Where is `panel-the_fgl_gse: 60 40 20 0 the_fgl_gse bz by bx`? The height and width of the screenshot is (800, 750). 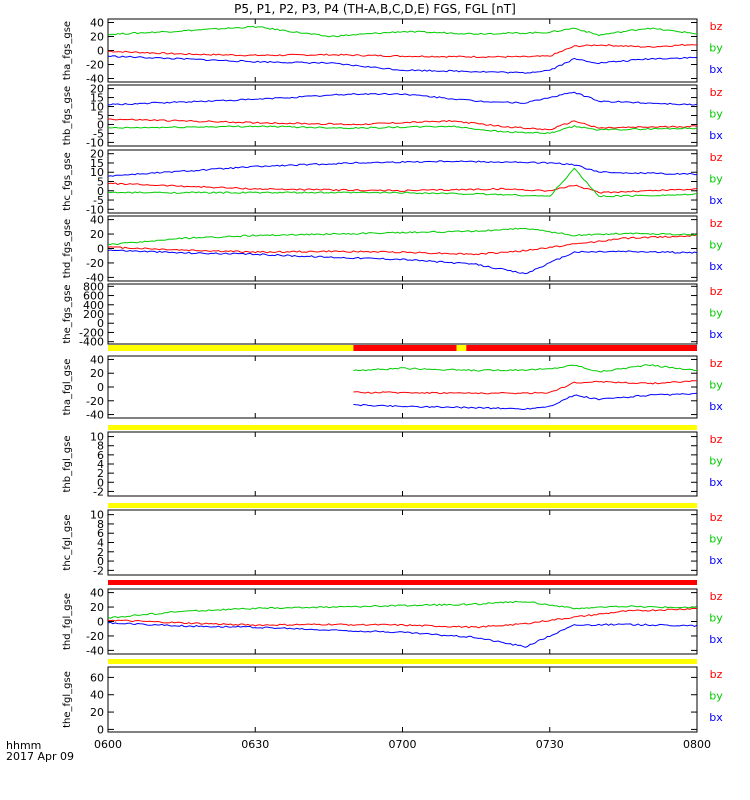 panel-the_fgl_gse: 60 40 20 0 the_fgl_gse bz by bx is located at coordinates (392, 701).